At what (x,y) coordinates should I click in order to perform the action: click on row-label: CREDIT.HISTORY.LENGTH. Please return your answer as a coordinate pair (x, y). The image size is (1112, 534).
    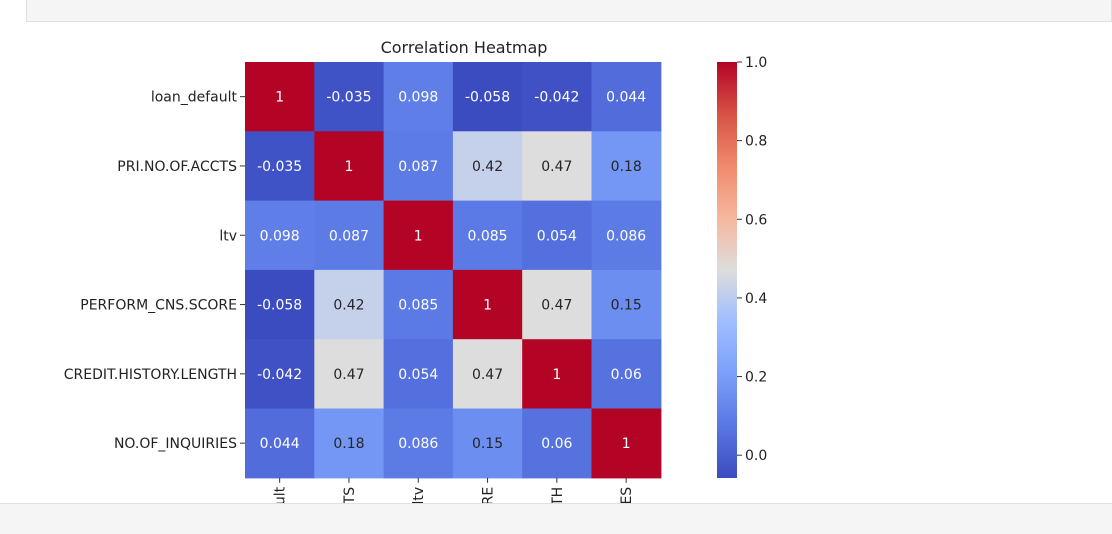
    Looking at the image, I should click on (150, 375).